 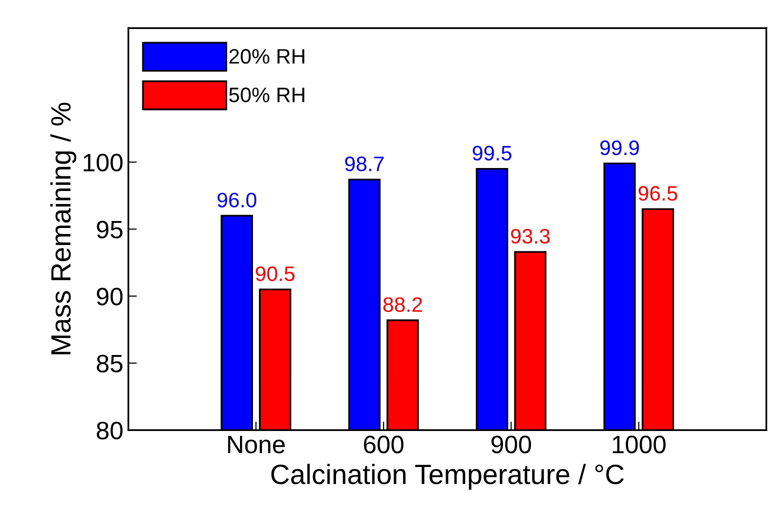 I want to click on data-label: 99.5, so click(x=492, y=153).